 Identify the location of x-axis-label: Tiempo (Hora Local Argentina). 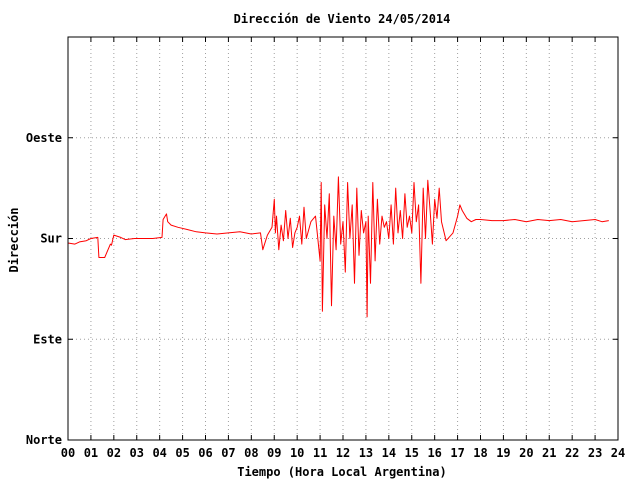
(342, 472).